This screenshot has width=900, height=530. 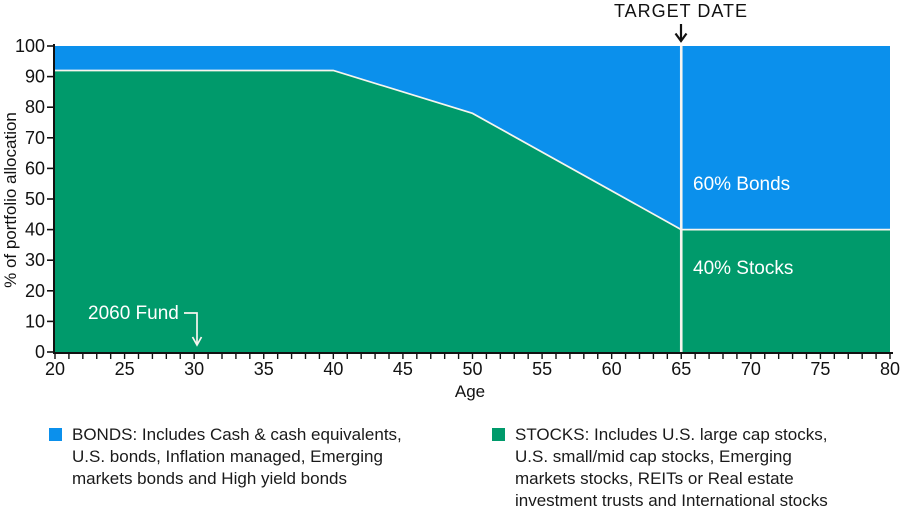 What do you see at coordinates (681, 11) in the screenshot?
I see `target-date-label: TARGET DATE` at bounding box center [681, 11].